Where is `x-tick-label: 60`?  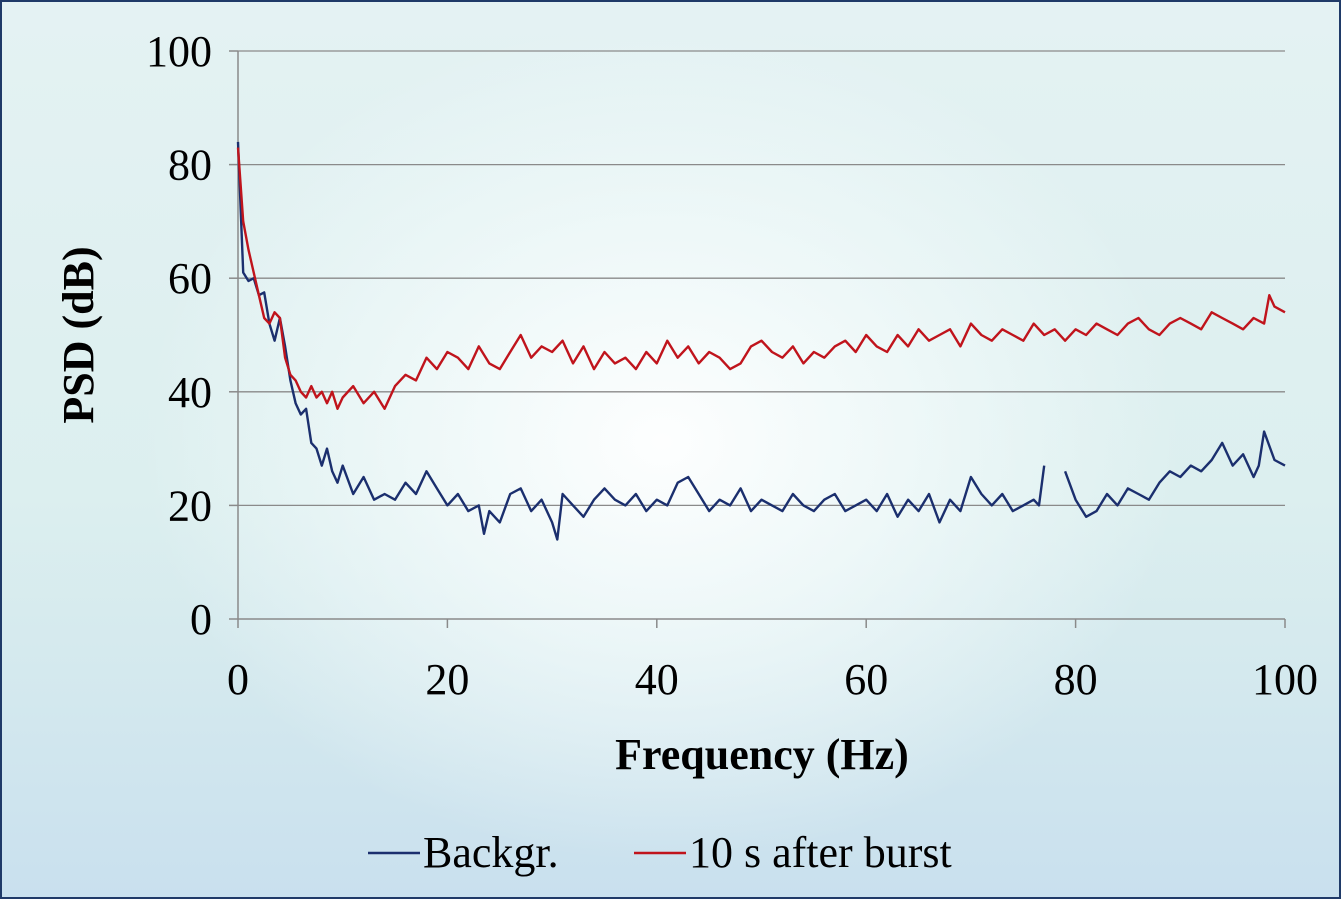 x-tick-label: 60 is located at coordinates (866, 679).